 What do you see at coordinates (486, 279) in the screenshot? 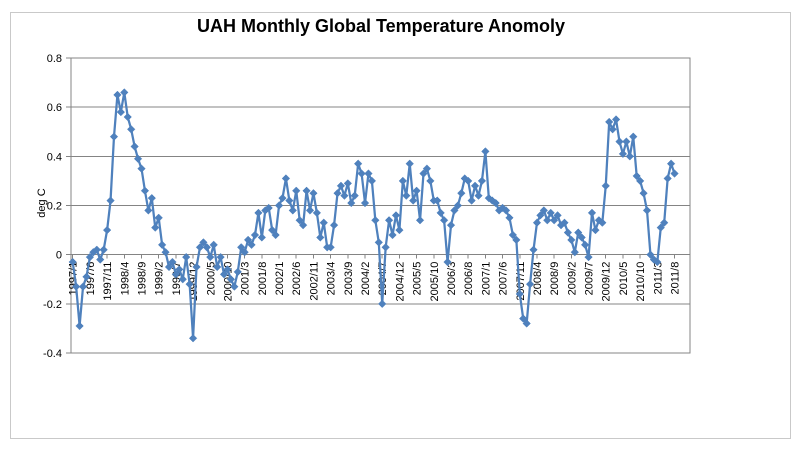
I see `x-tick-label: 2007/1` at bounding box center [486, 279].